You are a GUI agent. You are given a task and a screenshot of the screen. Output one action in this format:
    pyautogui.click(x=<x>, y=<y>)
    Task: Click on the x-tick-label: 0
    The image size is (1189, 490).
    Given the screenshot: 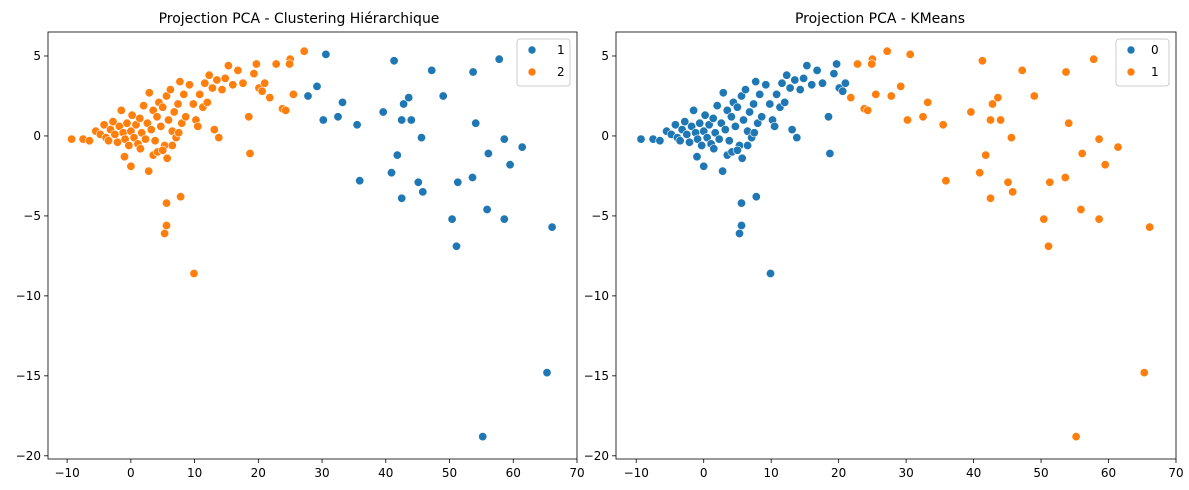 What is the action you would take?
    pyautogui.click(x=131, y=473)
    